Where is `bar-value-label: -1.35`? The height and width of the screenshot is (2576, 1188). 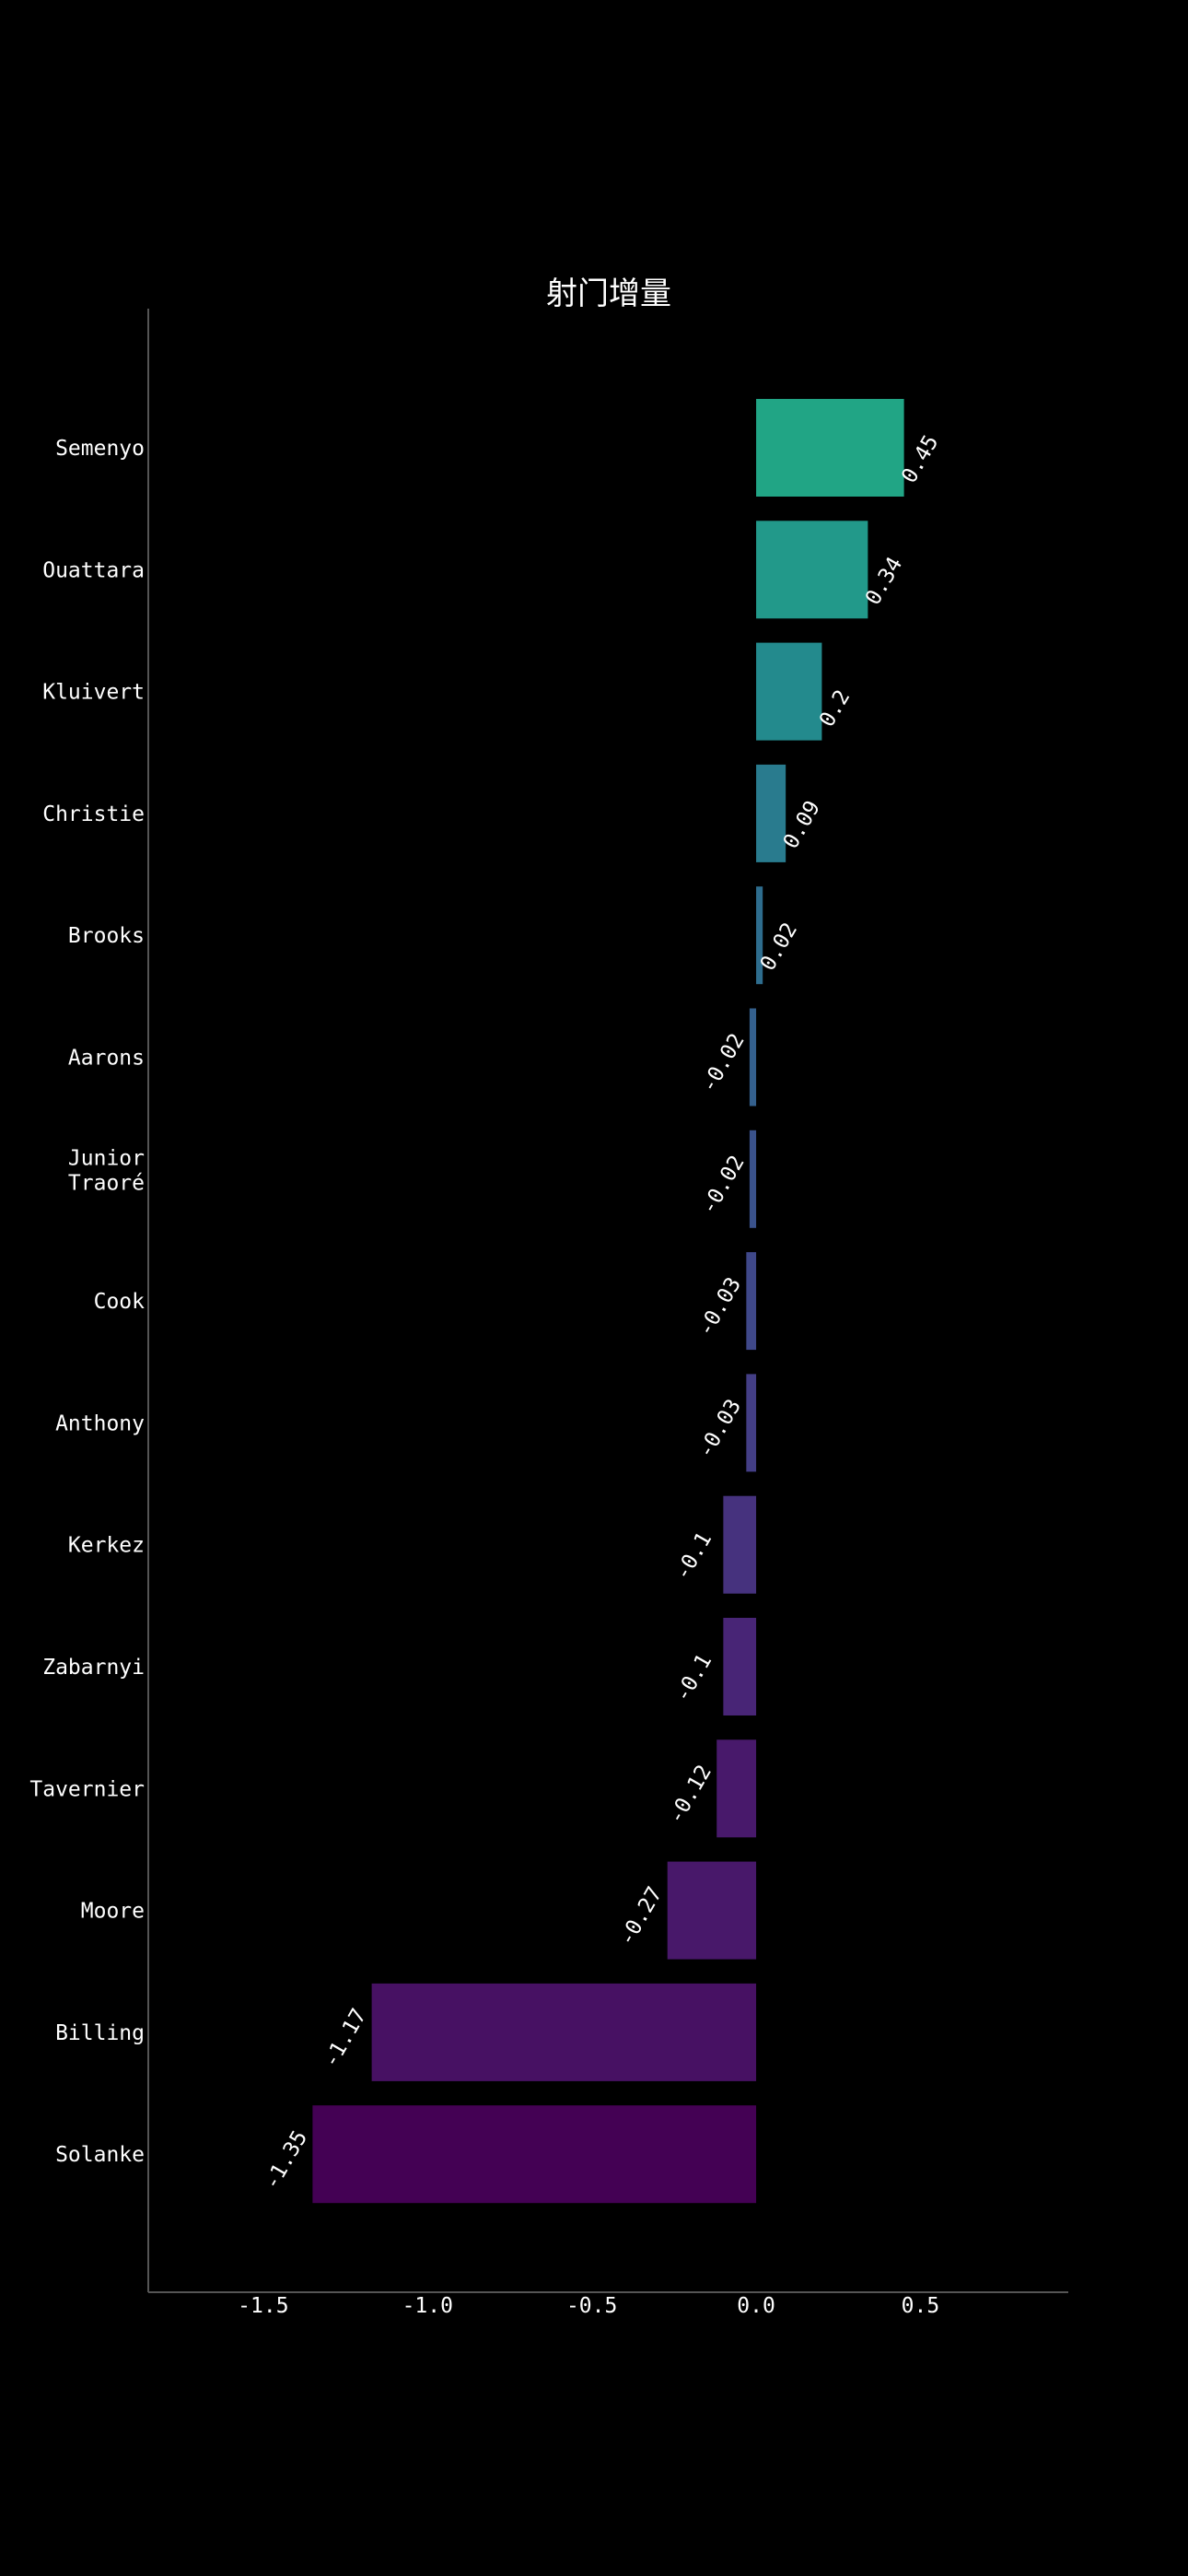
bar-value-label: -1.35 is located at coordinates (286, 2160).